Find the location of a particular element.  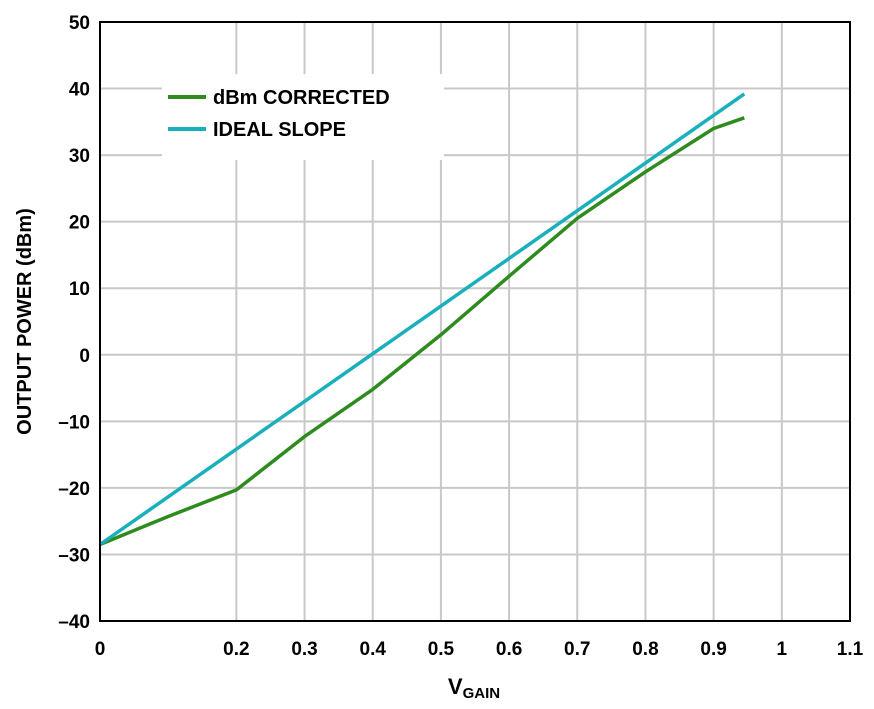

x-tick-label: 0.9 is located at coordinates (713, 649).